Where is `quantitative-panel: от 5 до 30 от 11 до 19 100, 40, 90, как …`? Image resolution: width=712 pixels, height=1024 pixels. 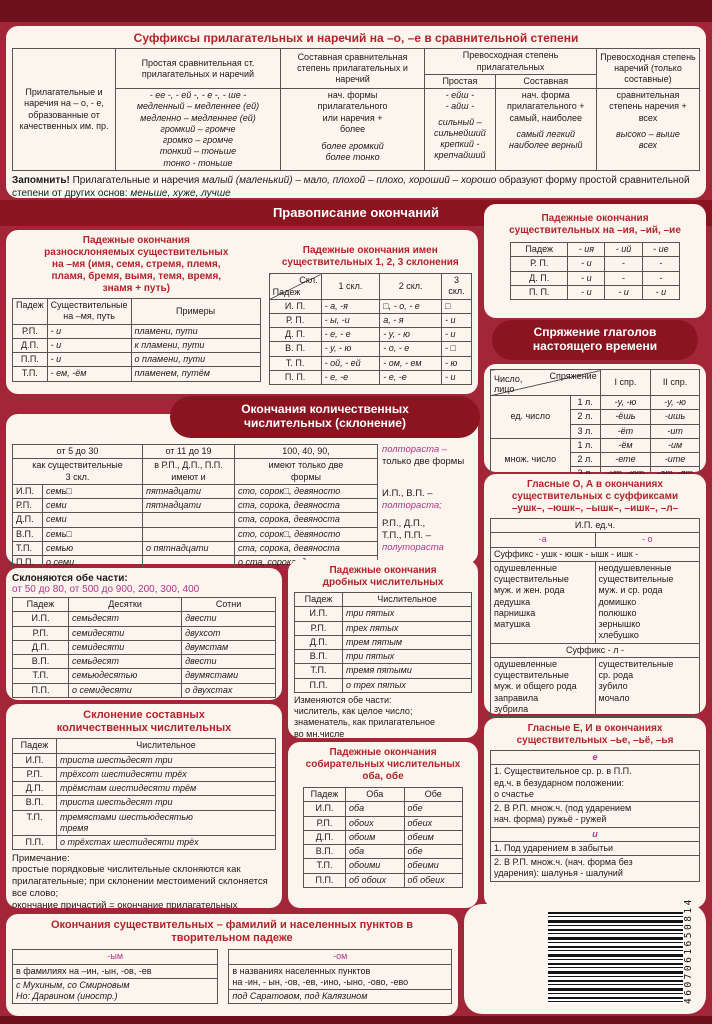
quantitative-panel: от 5 до 30 от 11 до 19 100, 40, 90, как … is located at coordinates (242, 492).